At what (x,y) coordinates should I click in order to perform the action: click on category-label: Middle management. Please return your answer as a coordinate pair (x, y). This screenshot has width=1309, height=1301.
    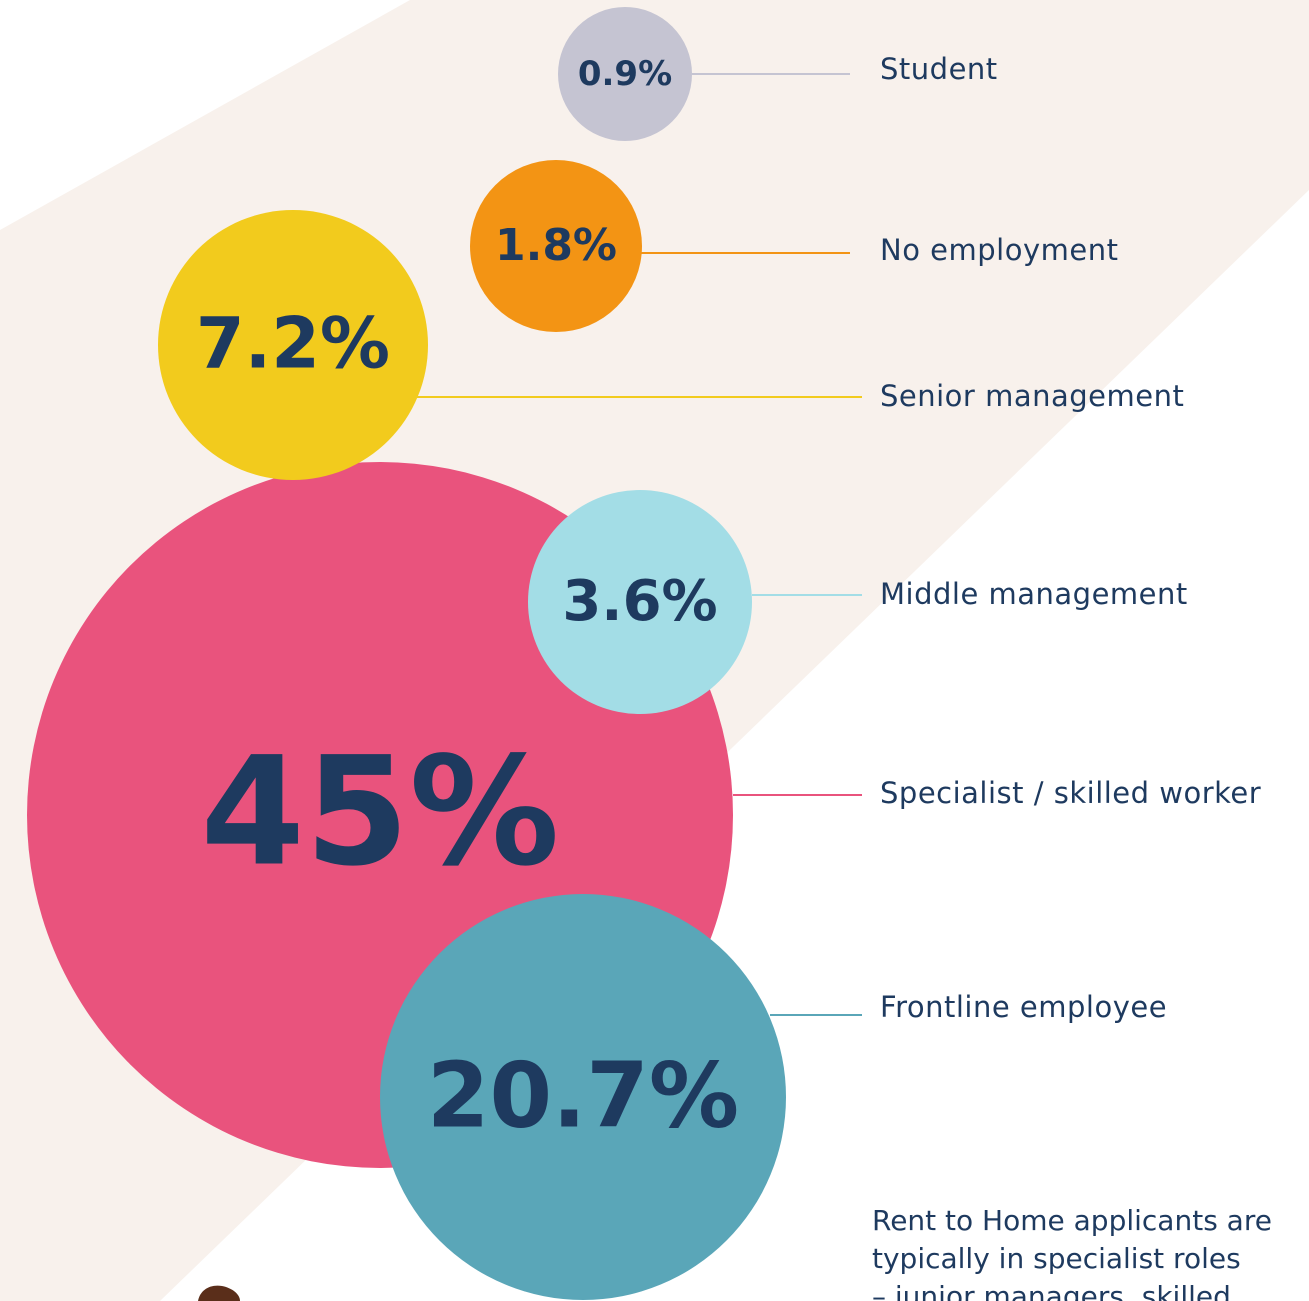
    Looking at the image, I should click on (1034, 594).